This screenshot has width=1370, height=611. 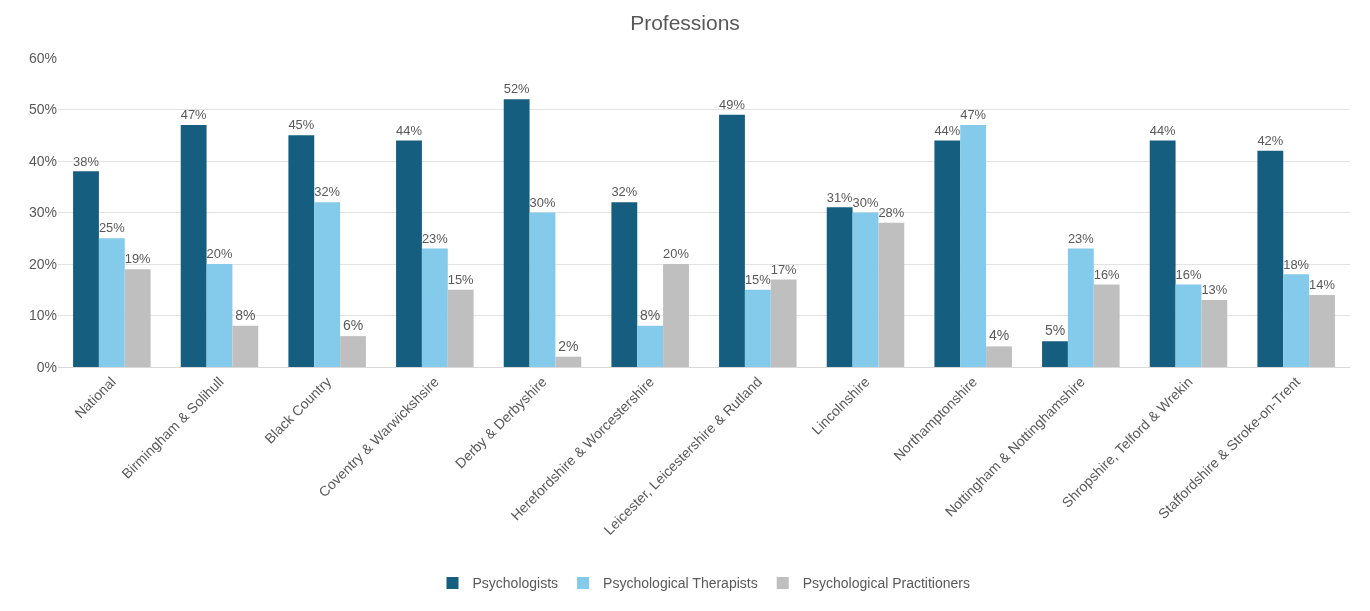 I want to click on data-label: 42%, so click(x=1270, y=140).